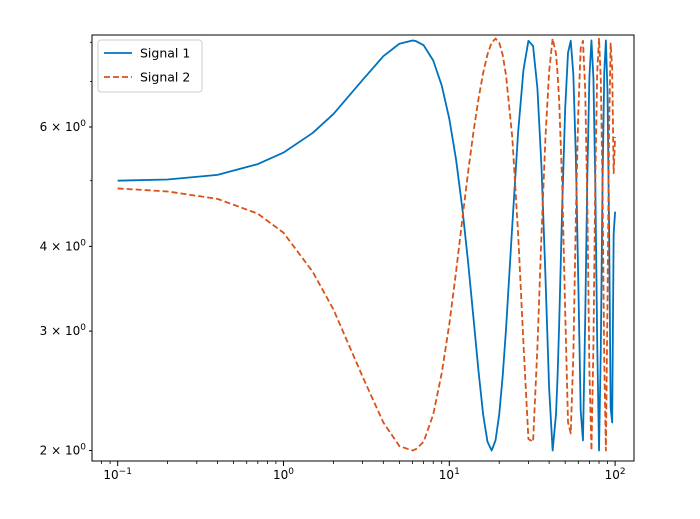 The image size is (700, 519). Describe the element at coordinates (449, 474) in the screenshot. I see `x-tick-label: 10¹` at that location.